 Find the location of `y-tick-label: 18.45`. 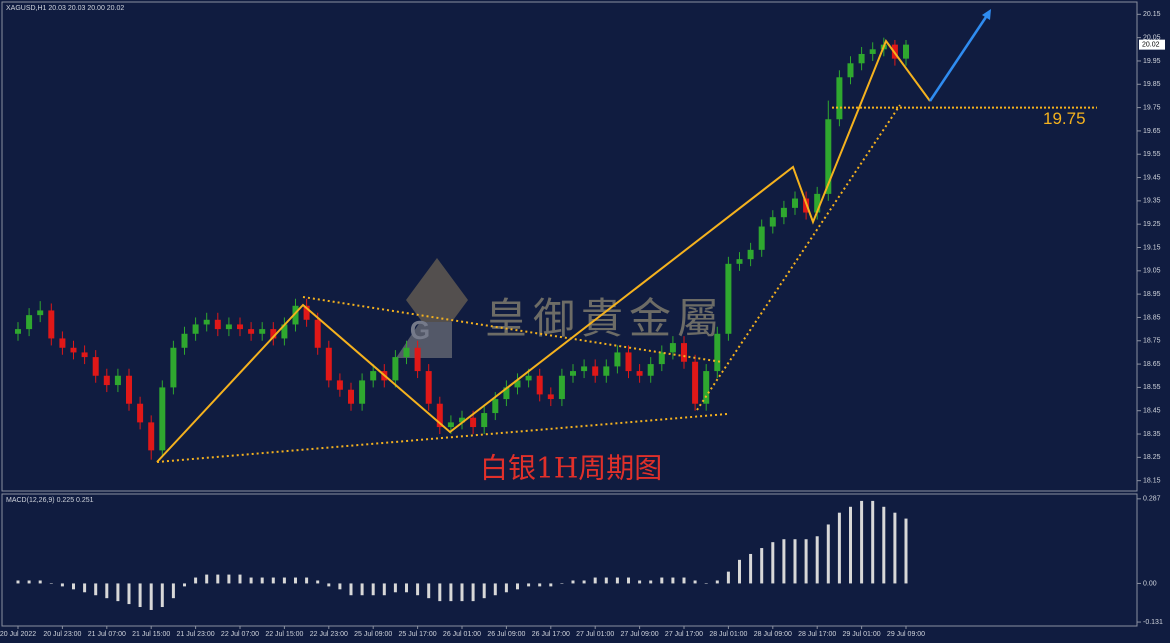

y-tick-label: 18.45 is located at coordinates (1152, 411).